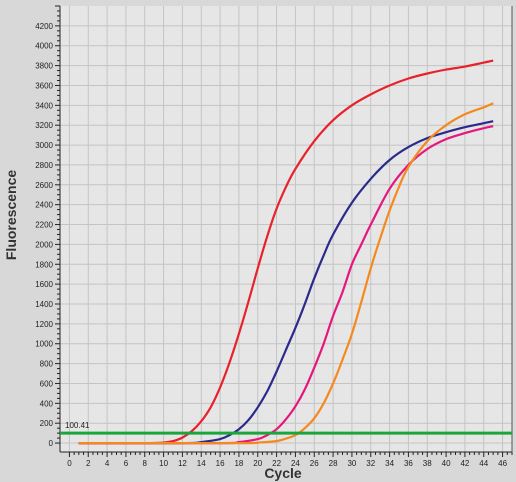 This screenshot has width=516, height=482. What do you see at coordinates (502, 463) in the screenshot?
I see `x-tick-label: 46` at bounding box center [502, 463].